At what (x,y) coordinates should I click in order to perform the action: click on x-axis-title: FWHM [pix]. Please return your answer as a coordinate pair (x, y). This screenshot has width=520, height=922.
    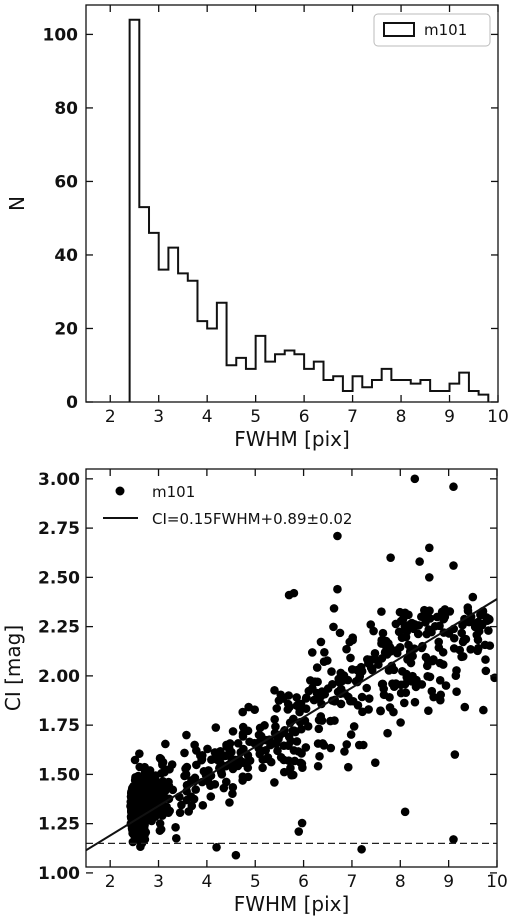
    Looking at the image, I should click on (292, 439).